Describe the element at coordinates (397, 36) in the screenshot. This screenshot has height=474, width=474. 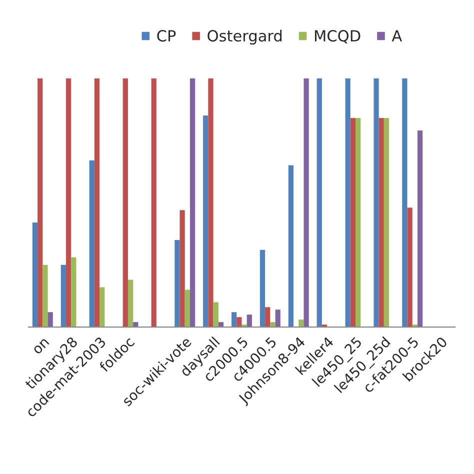
I see `legend-label: A` at that location.